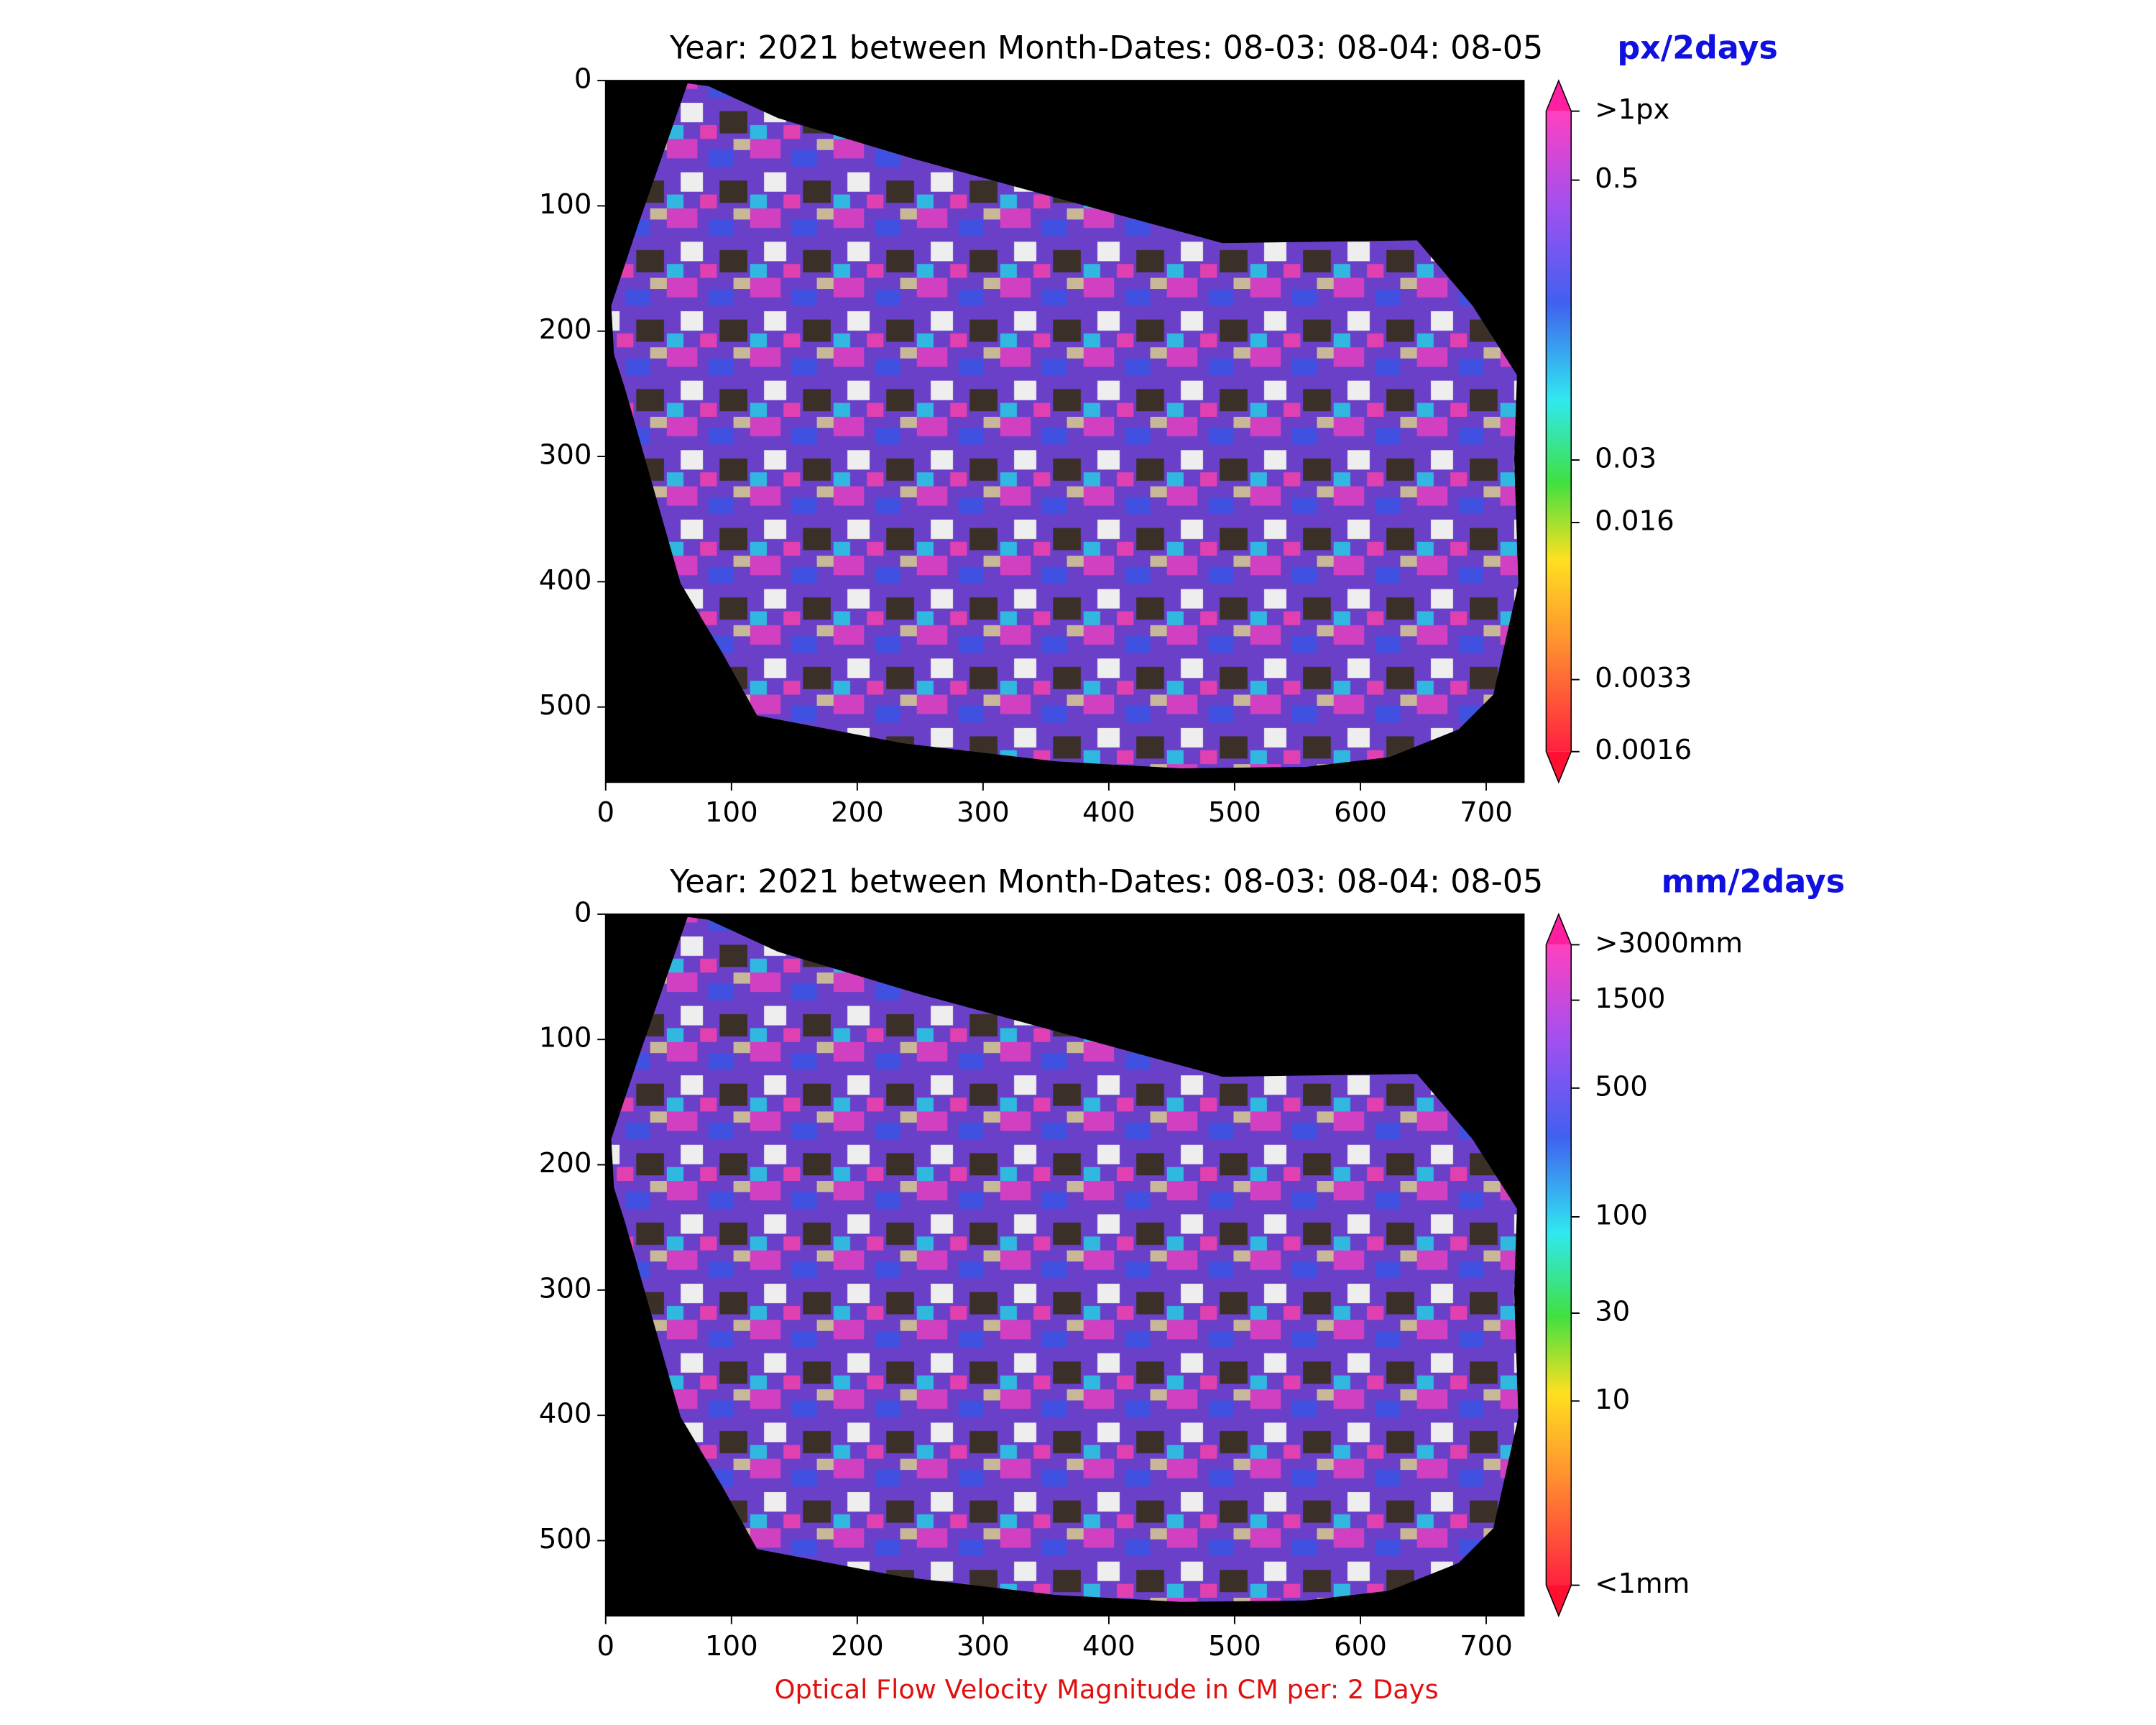 The width and height of the screenshot is (2156, 1725). Describe the element at coordinates (1612, 1400) in the screenshot. I see `colorbar-tick-label: 10` at that location.